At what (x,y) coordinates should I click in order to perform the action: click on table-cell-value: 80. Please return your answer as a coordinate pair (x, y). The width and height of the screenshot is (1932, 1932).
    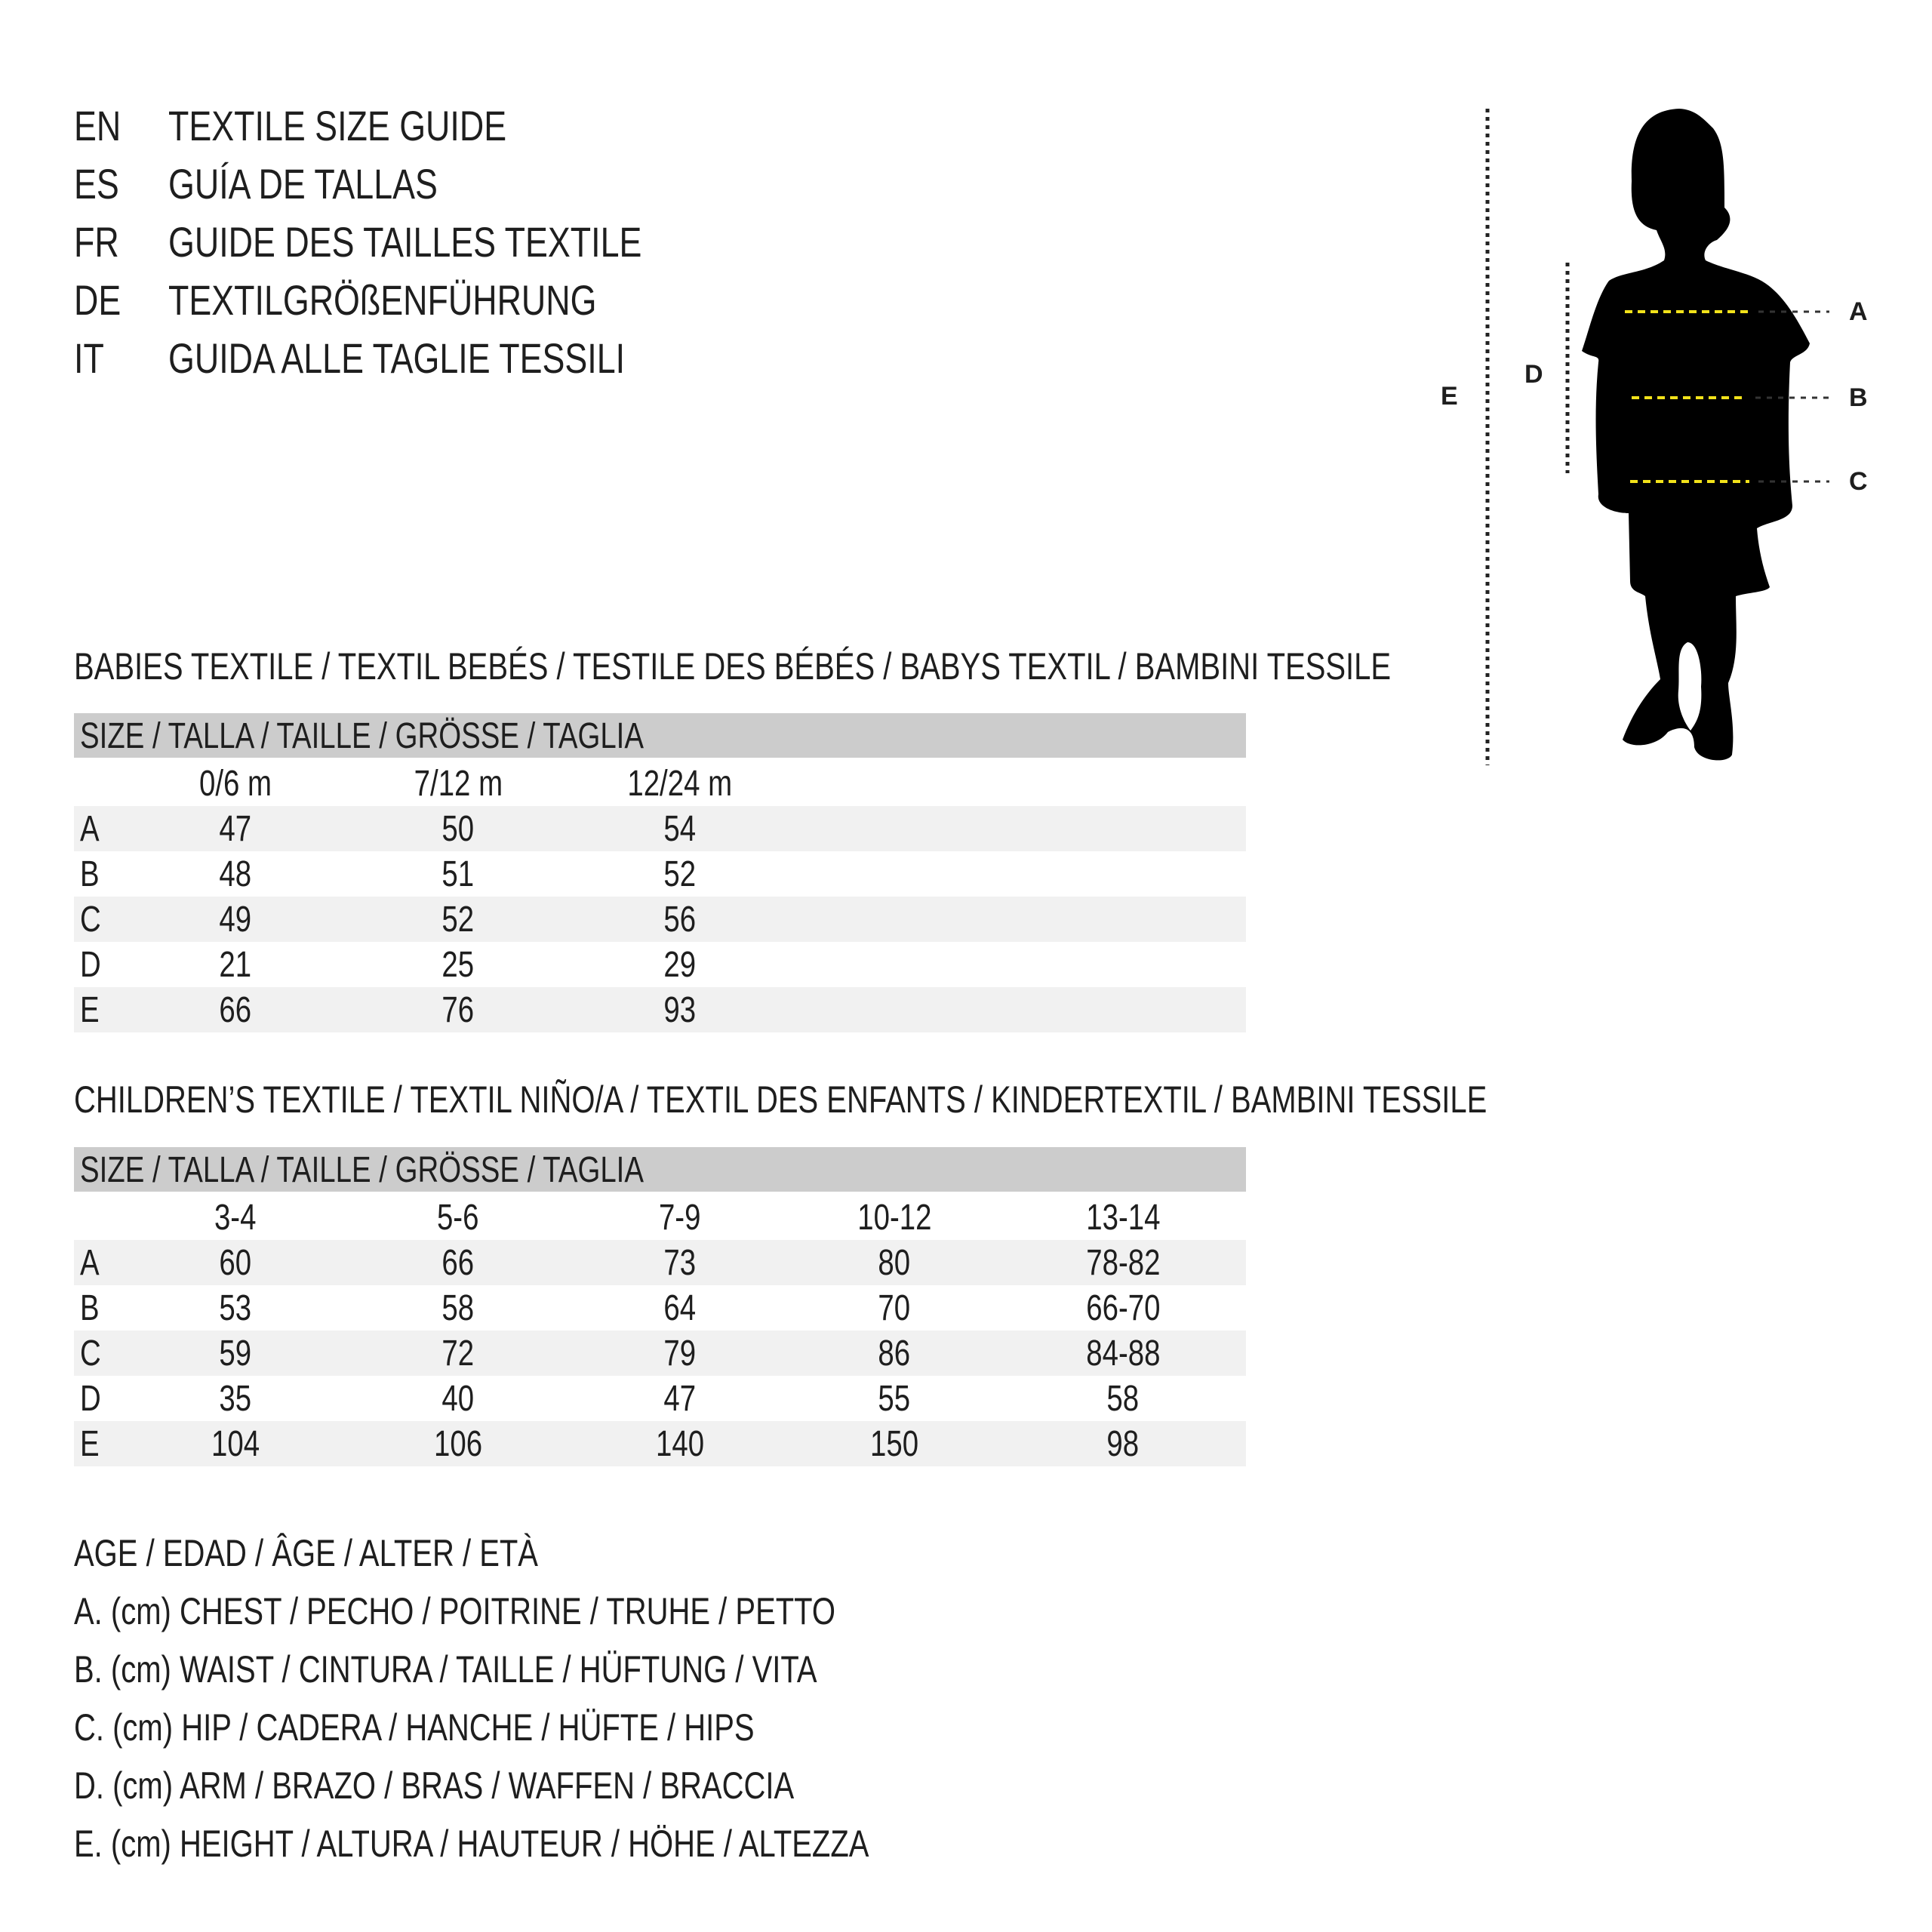
    Looking at the image, I should click on (894, 1263).